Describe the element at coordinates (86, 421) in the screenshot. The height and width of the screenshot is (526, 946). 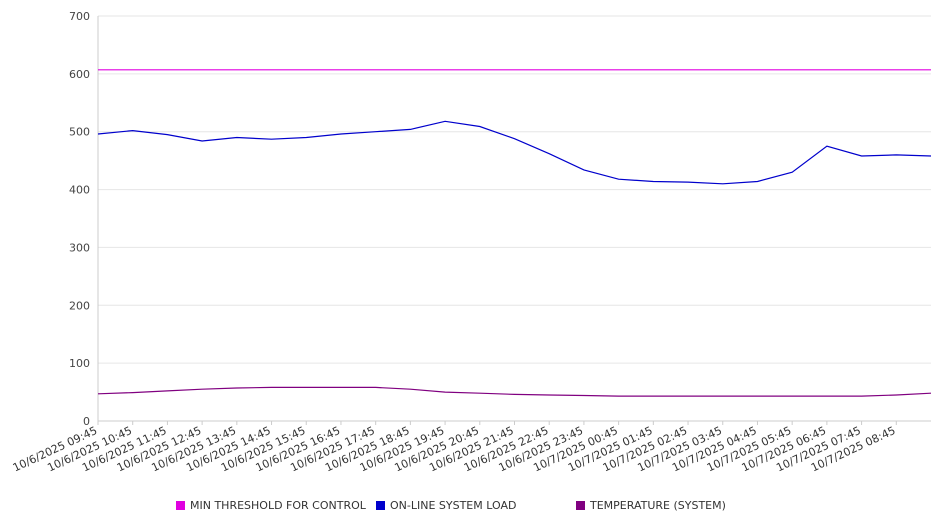
I see `y-tick-label: 0` at that location.